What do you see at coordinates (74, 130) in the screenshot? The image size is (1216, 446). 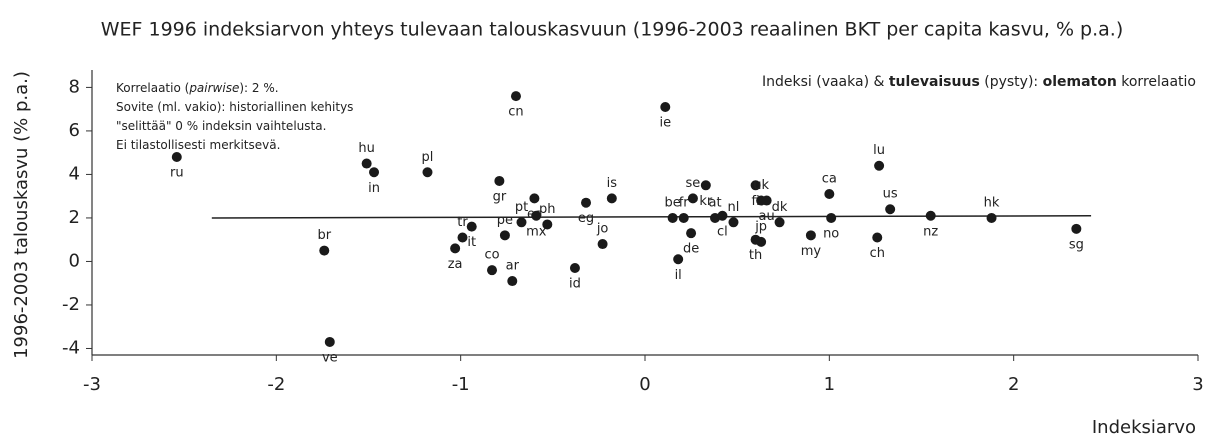 I see `y-tick-label: 6` at bounding box center [74, 130].